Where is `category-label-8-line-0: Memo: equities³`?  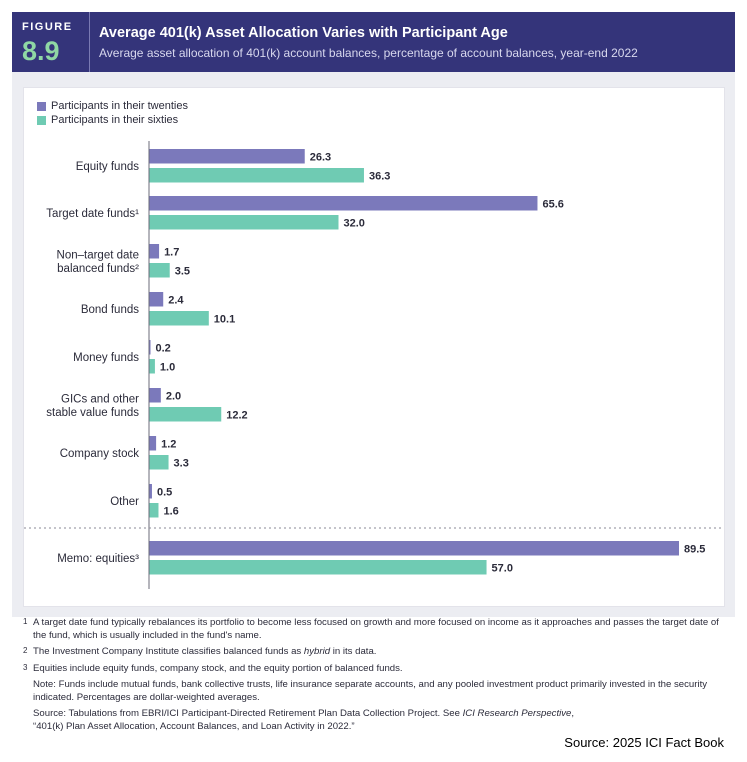 category-label-8-line-0: Memo: equities³ is located at coordinates (98, 559).